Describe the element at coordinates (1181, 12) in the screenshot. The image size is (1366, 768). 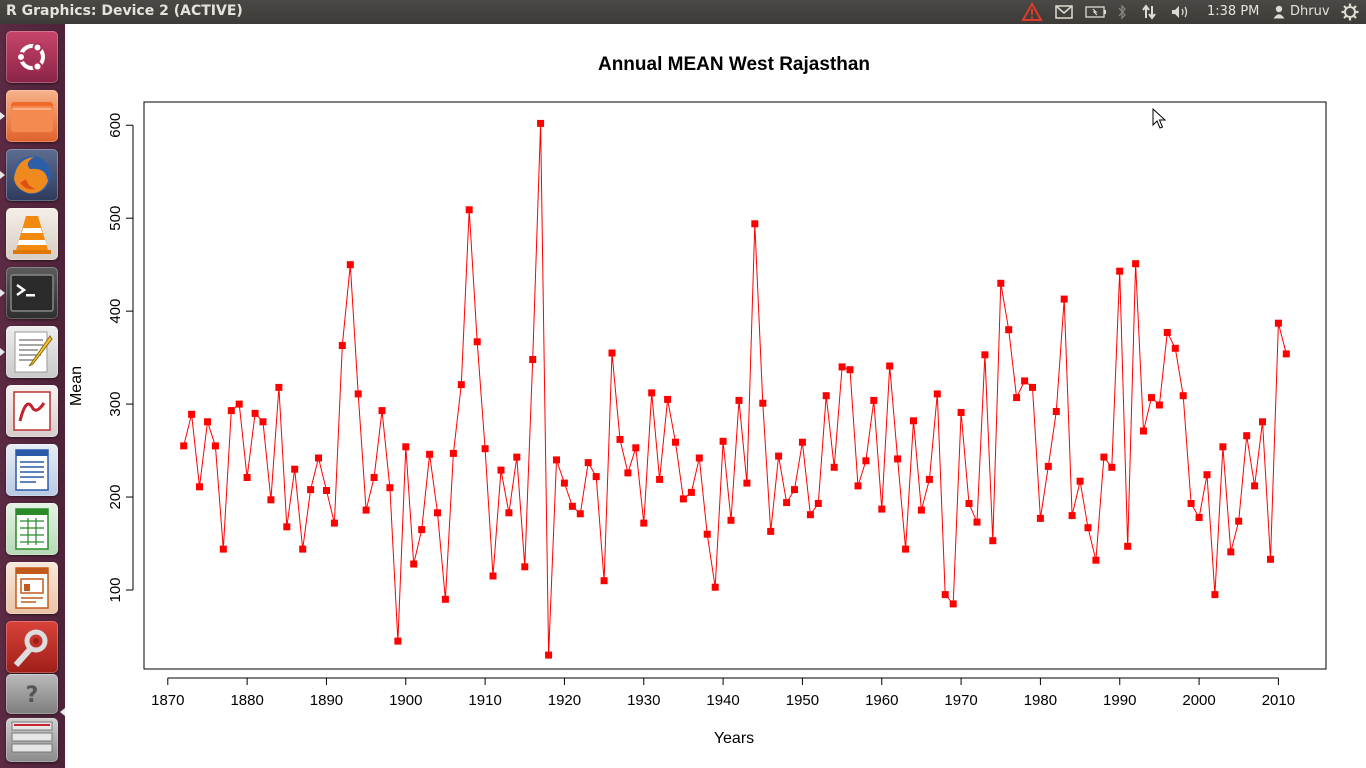
I see `volume-icon` at that location.